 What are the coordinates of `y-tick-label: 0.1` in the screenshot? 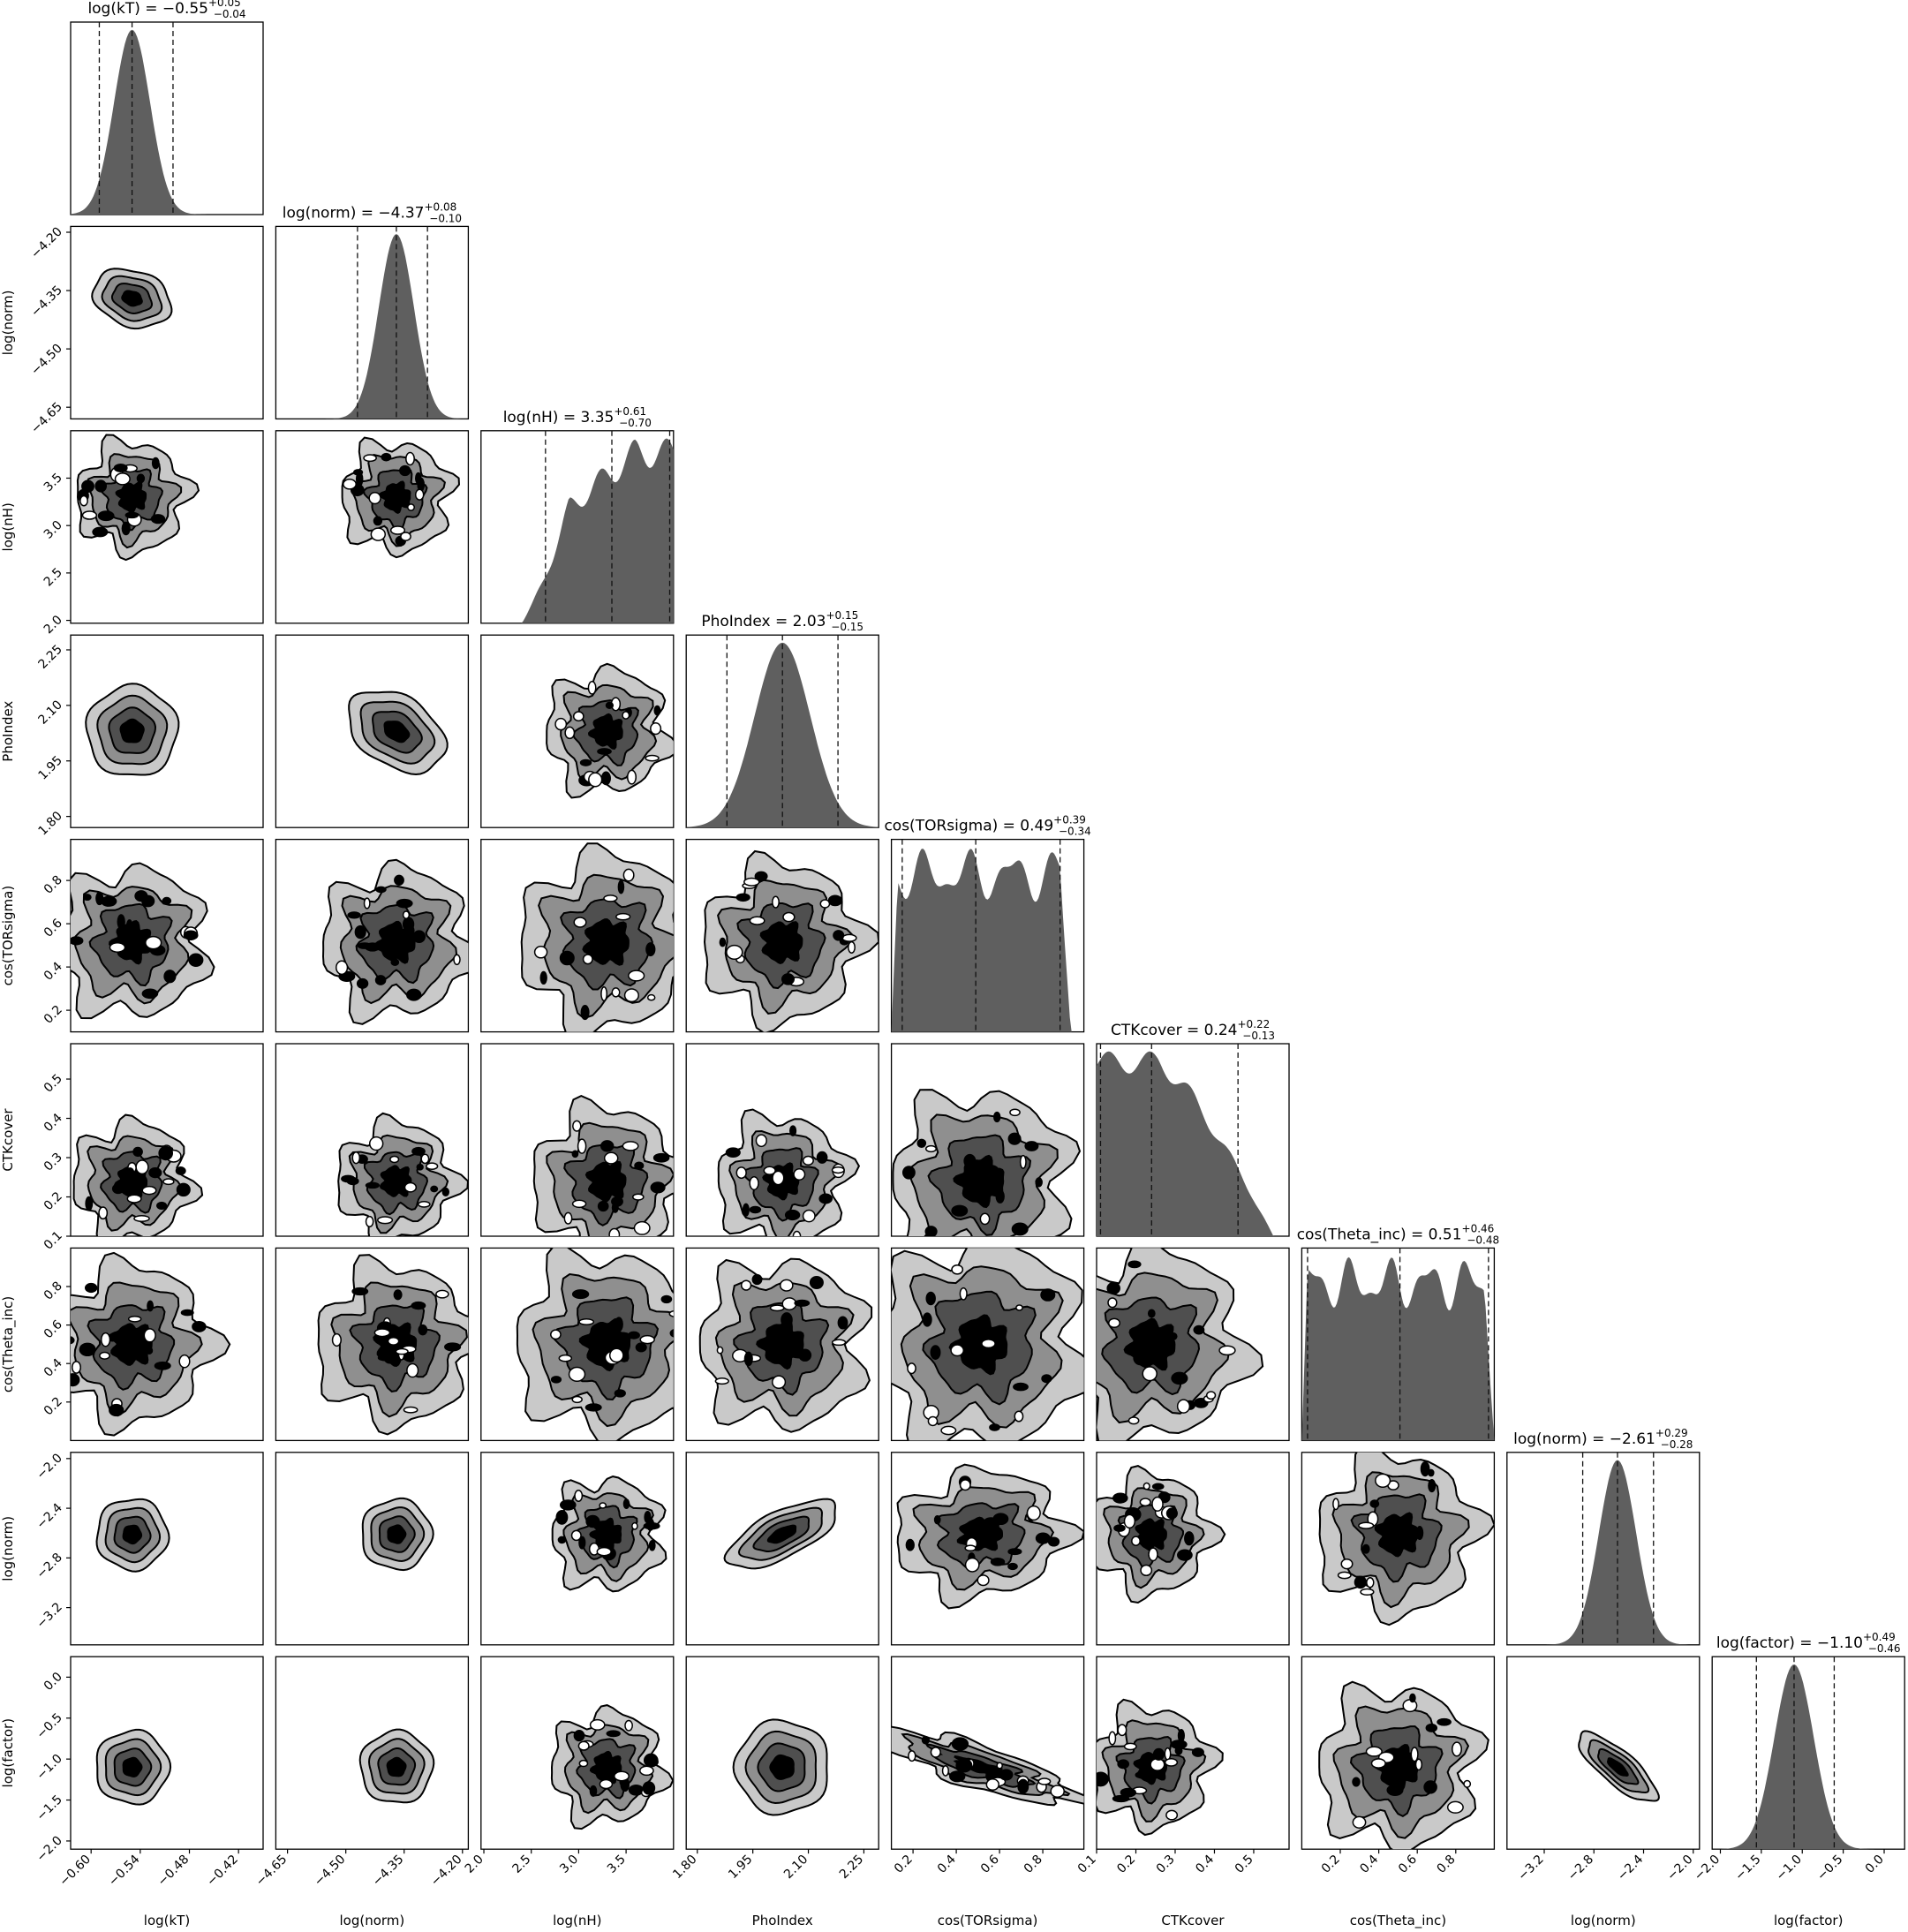 It's located at (53, 1241).